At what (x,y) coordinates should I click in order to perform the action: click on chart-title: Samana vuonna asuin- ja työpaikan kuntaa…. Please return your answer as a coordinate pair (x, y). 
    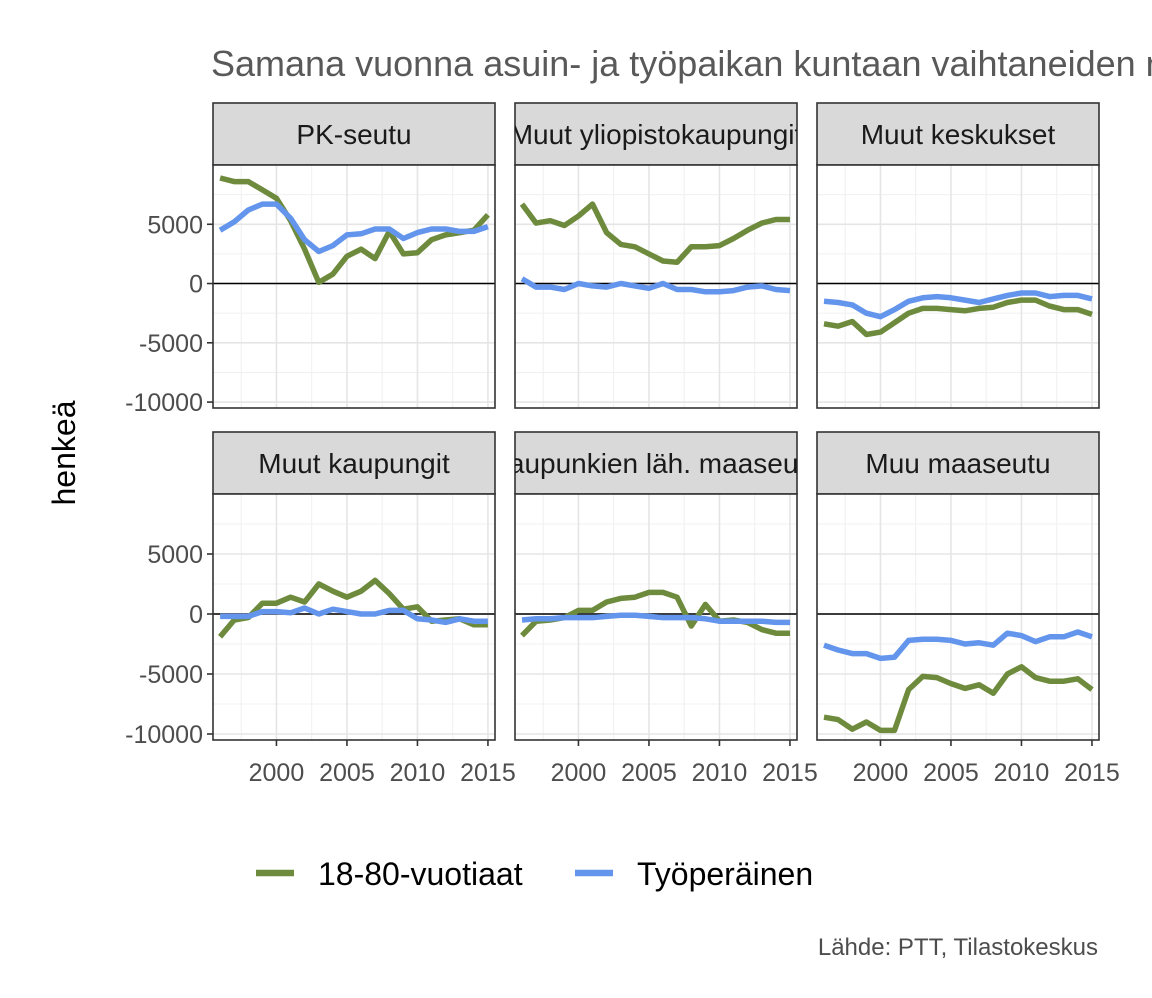
    Looking at the image, I should click on (681, 63).